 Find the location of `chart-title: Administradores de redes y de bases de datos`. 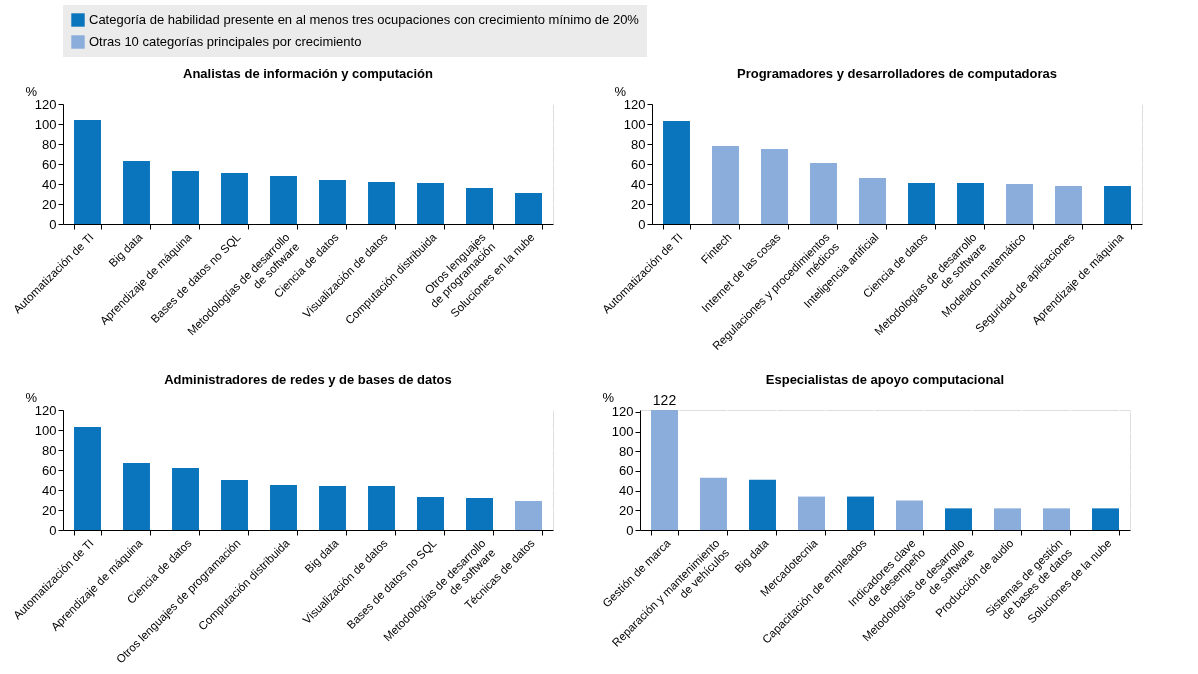

chart-title: Administradores de redes y de bases de datos is located at coordinates (308, 379).